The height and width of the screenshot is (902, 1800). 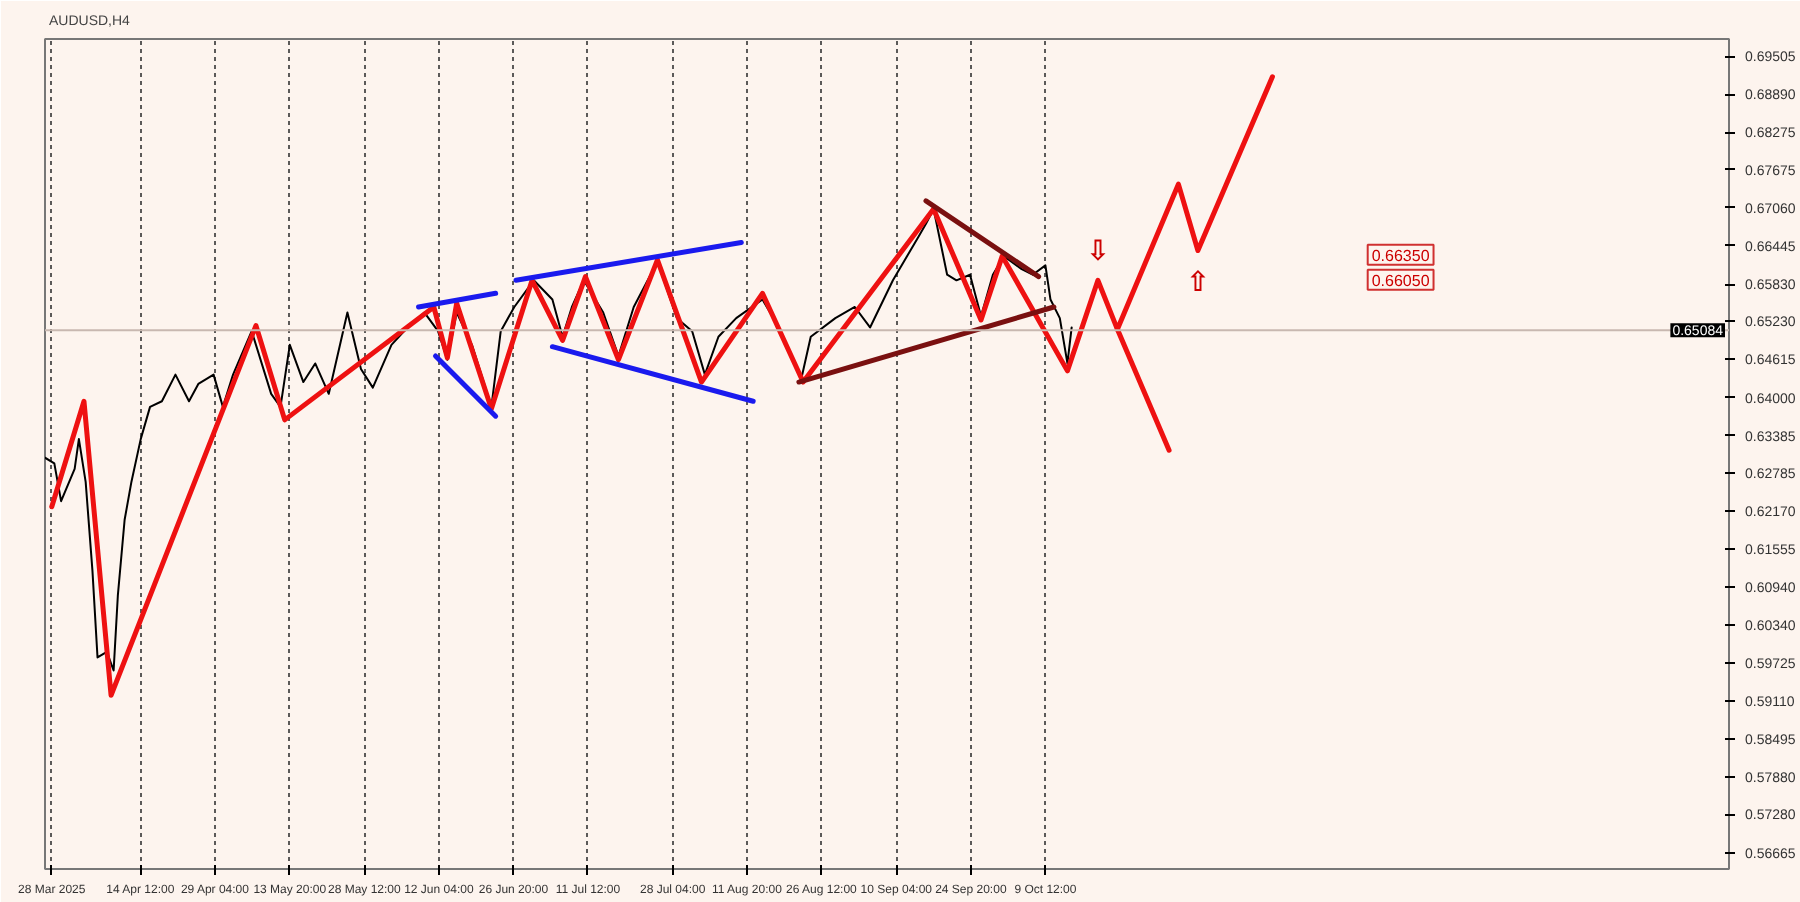 What do you see at coordinates (1401, 255) in the screenshot?
I see `annotation: 0.66350` at bounding box center [1401, 255].